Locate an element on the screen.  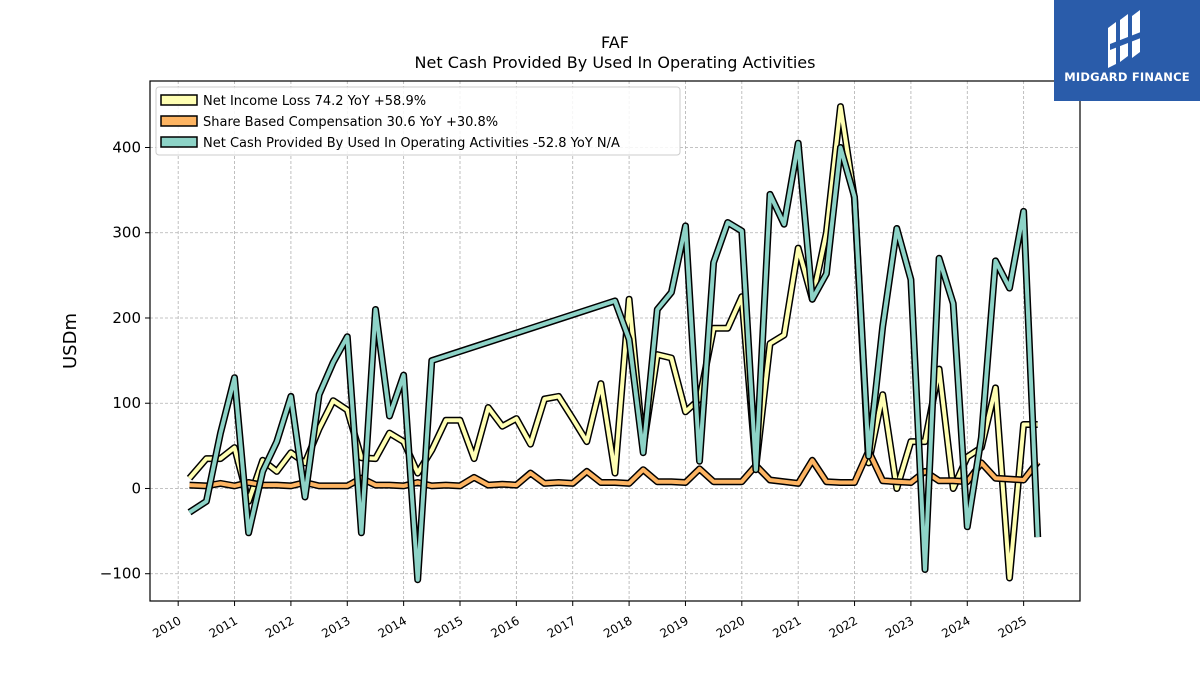
midgard-logo-icon is located at coordinates (1127, 39).